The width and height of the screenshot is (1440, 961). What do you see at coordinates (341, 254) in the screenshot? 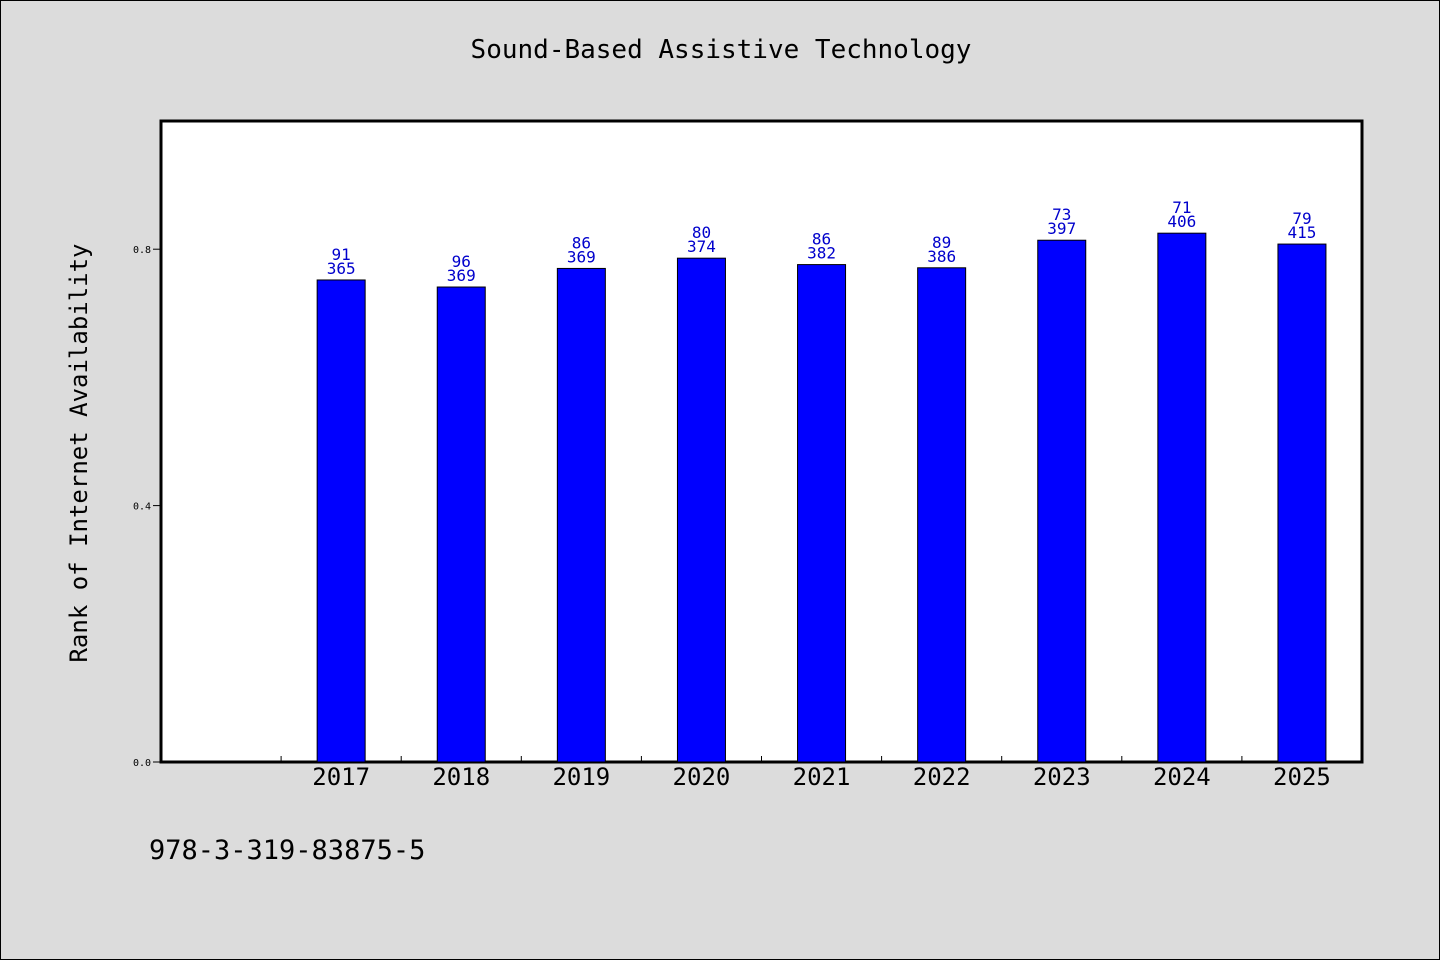
I see `bar-label-top: 91` at bounding box center [341, 254].